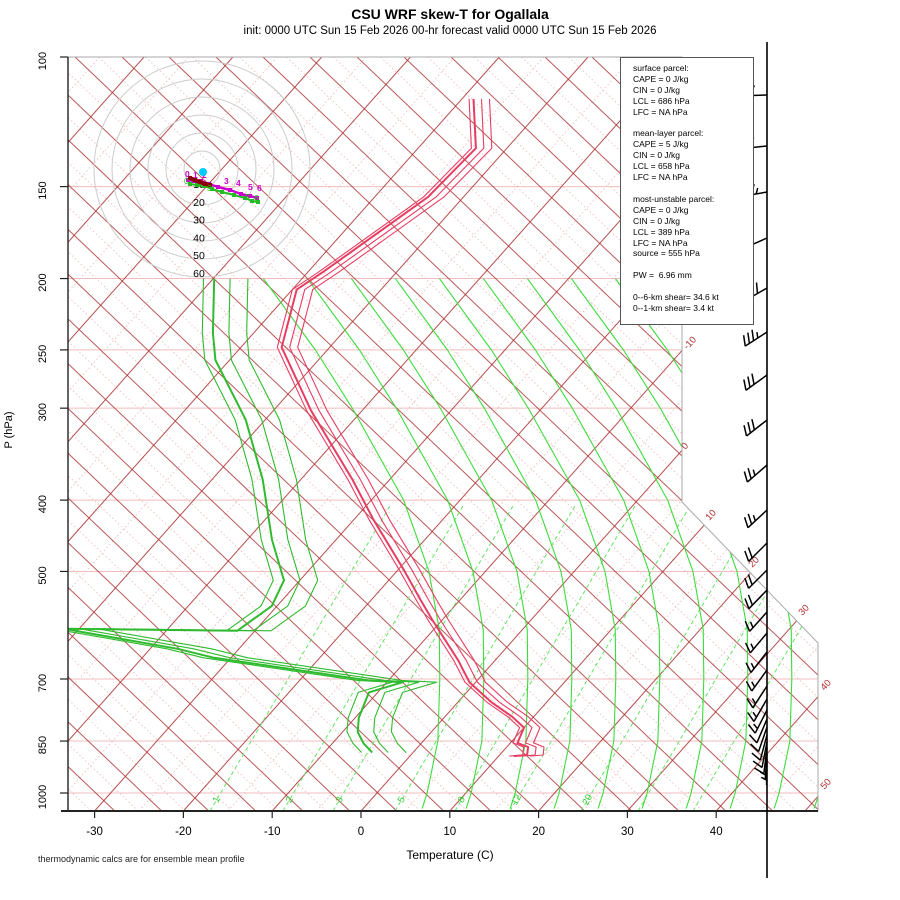  Describe the element at coordinates (402, 800) in the screenshot. I see `mixing-ratio-label: 5` at that location.